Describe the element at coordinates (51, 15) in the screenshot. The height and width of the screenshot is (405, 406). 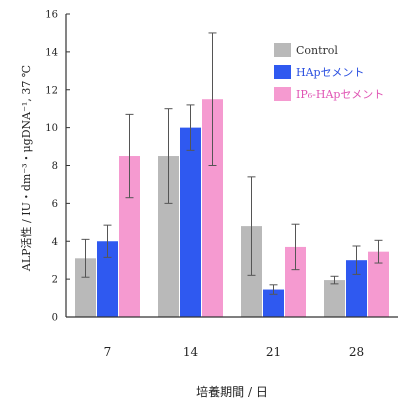
I see `y-tick-label: 16` at that location.